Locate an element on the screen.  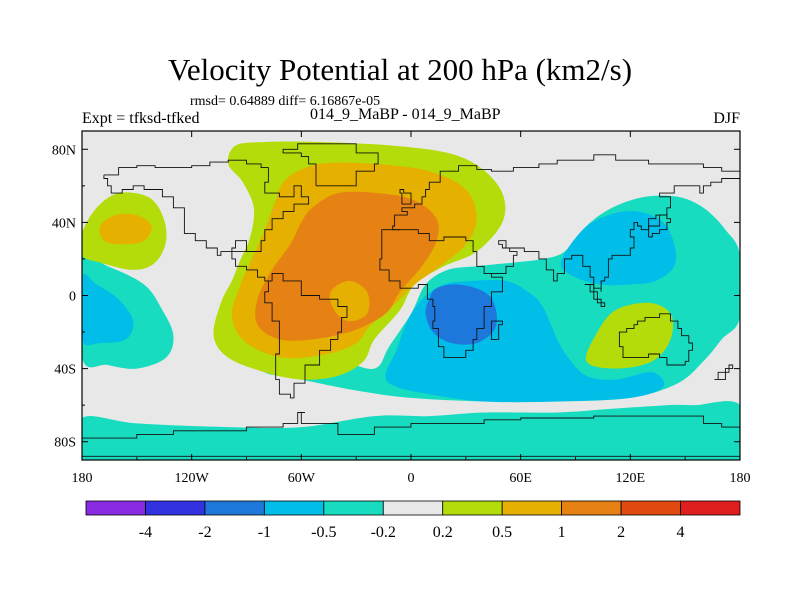
x-tick-label: 120W is located at coordinates (192, 478).